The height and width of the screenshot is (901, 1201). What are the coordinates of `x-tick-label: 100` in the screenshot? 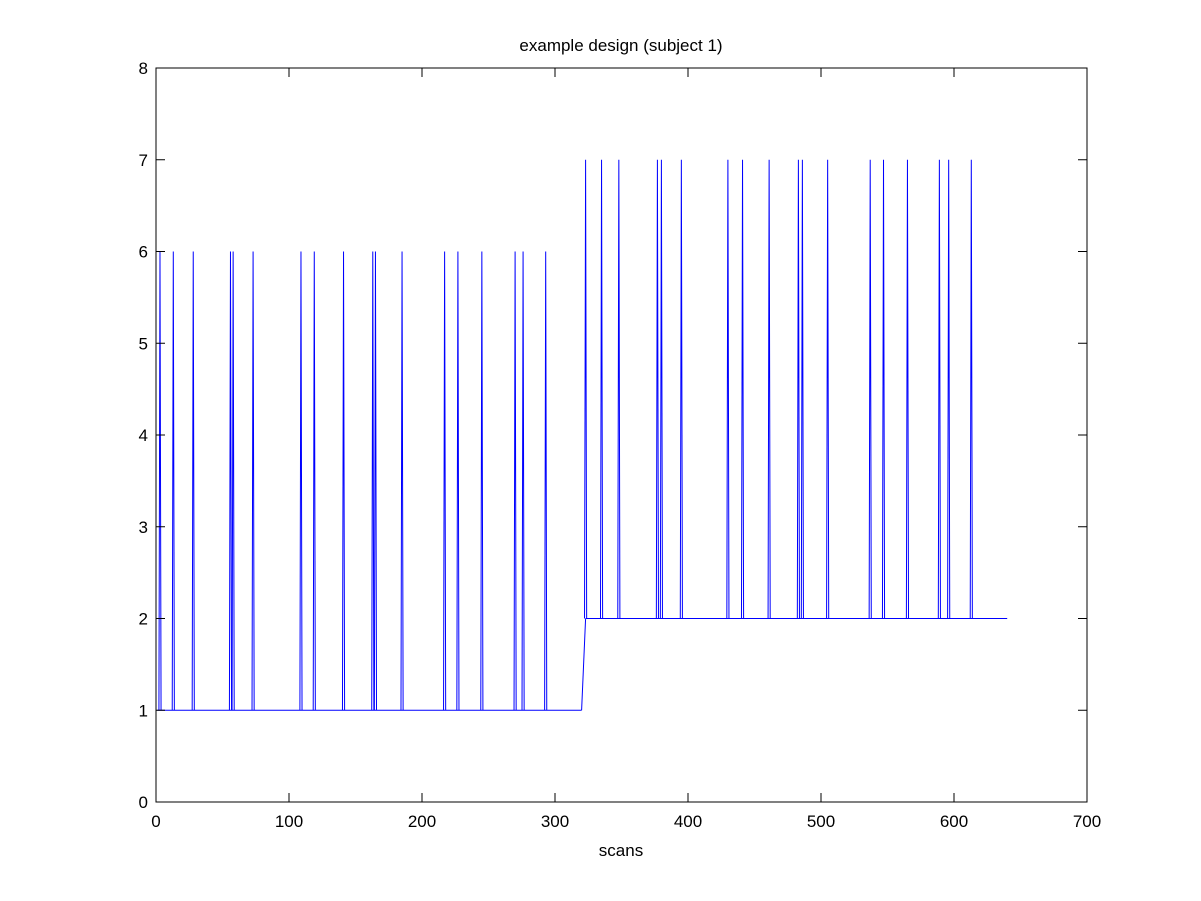 It's located at (289, 821).